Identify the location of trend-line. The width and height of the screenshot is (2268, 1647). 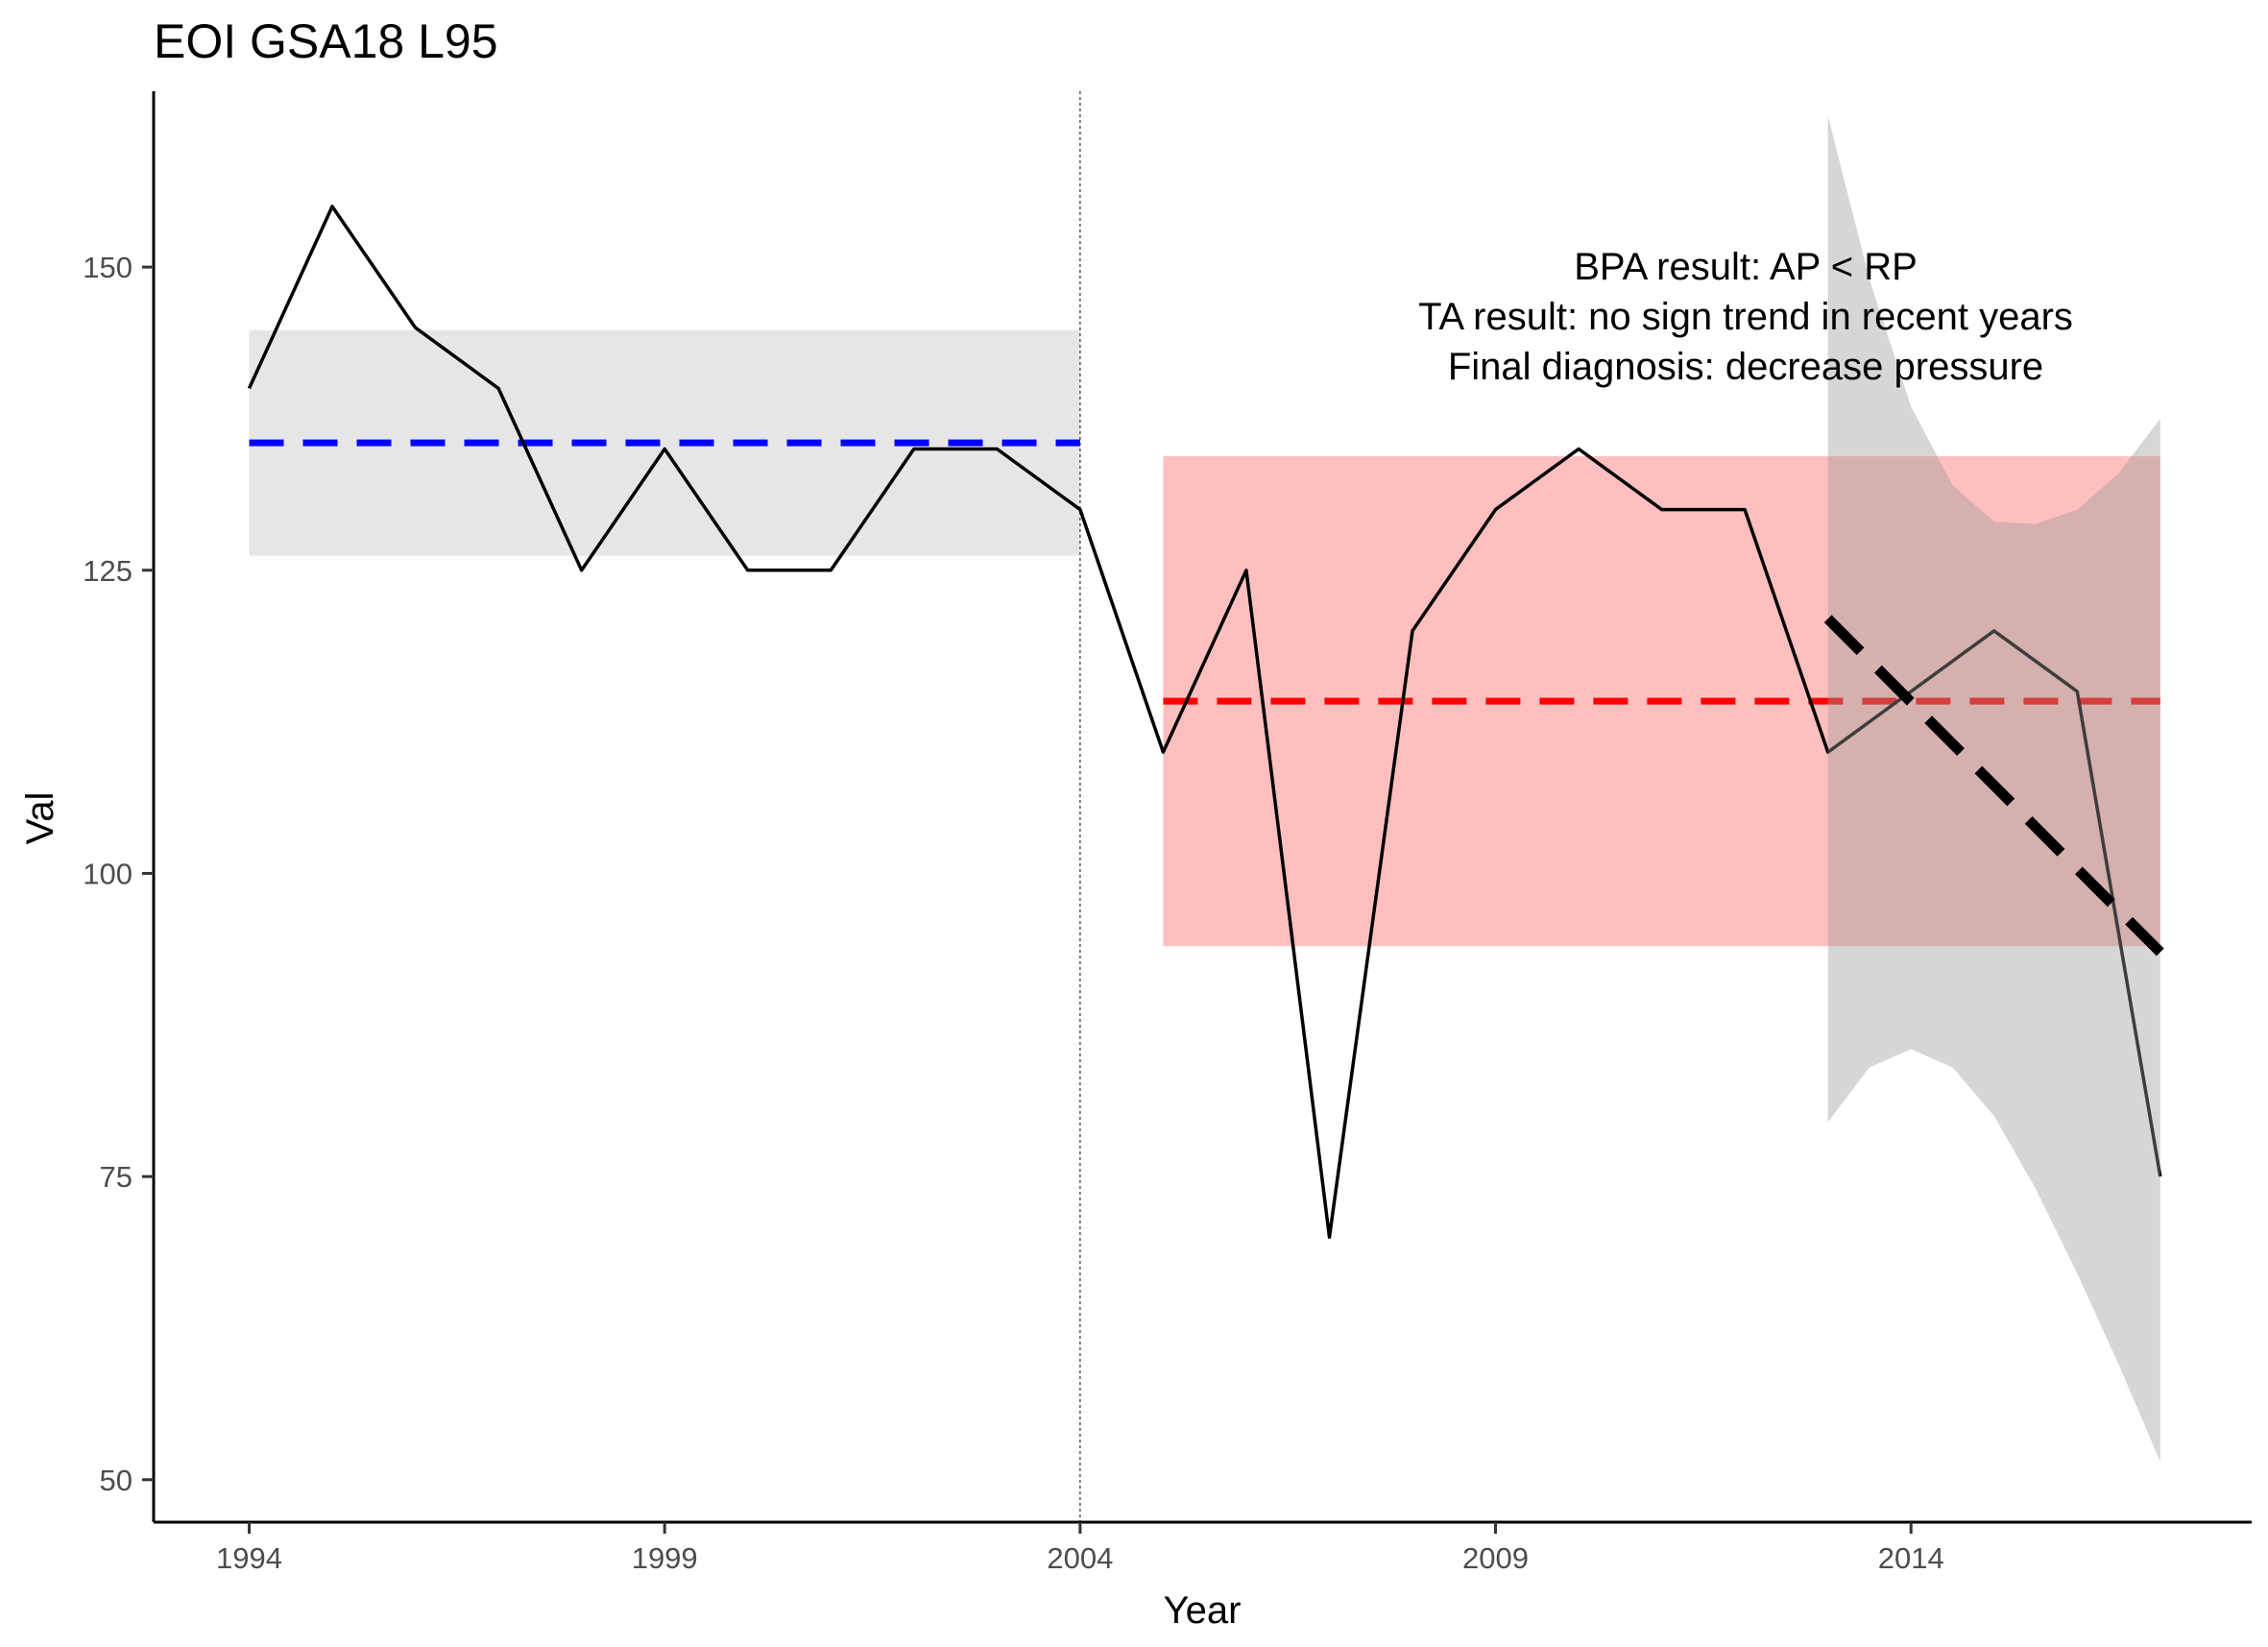
(1993, 786).